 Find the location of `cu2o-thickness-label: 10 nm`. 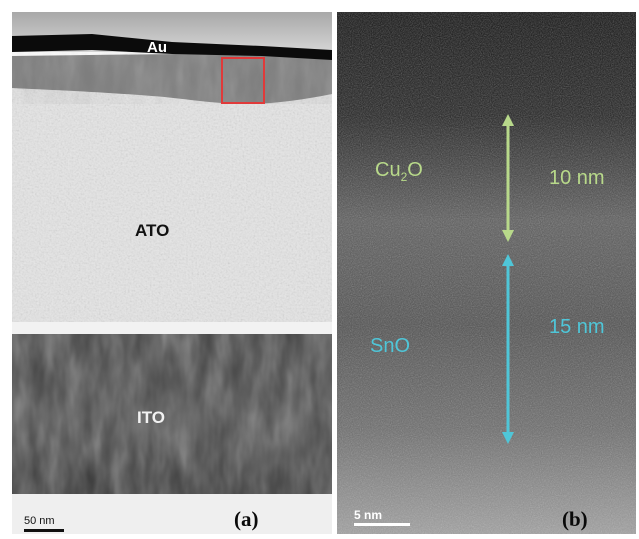

cu2o-thickness-label: 10 nm is located at coordinates (577, 178).